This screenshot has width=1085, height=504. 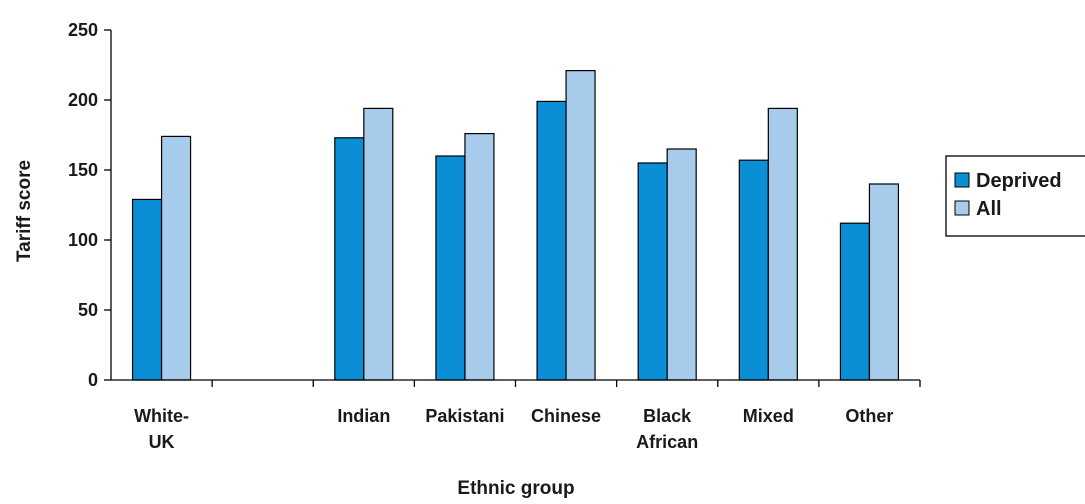 I want to click on x-tick-label: Chinese, so click(x=566, y=416).